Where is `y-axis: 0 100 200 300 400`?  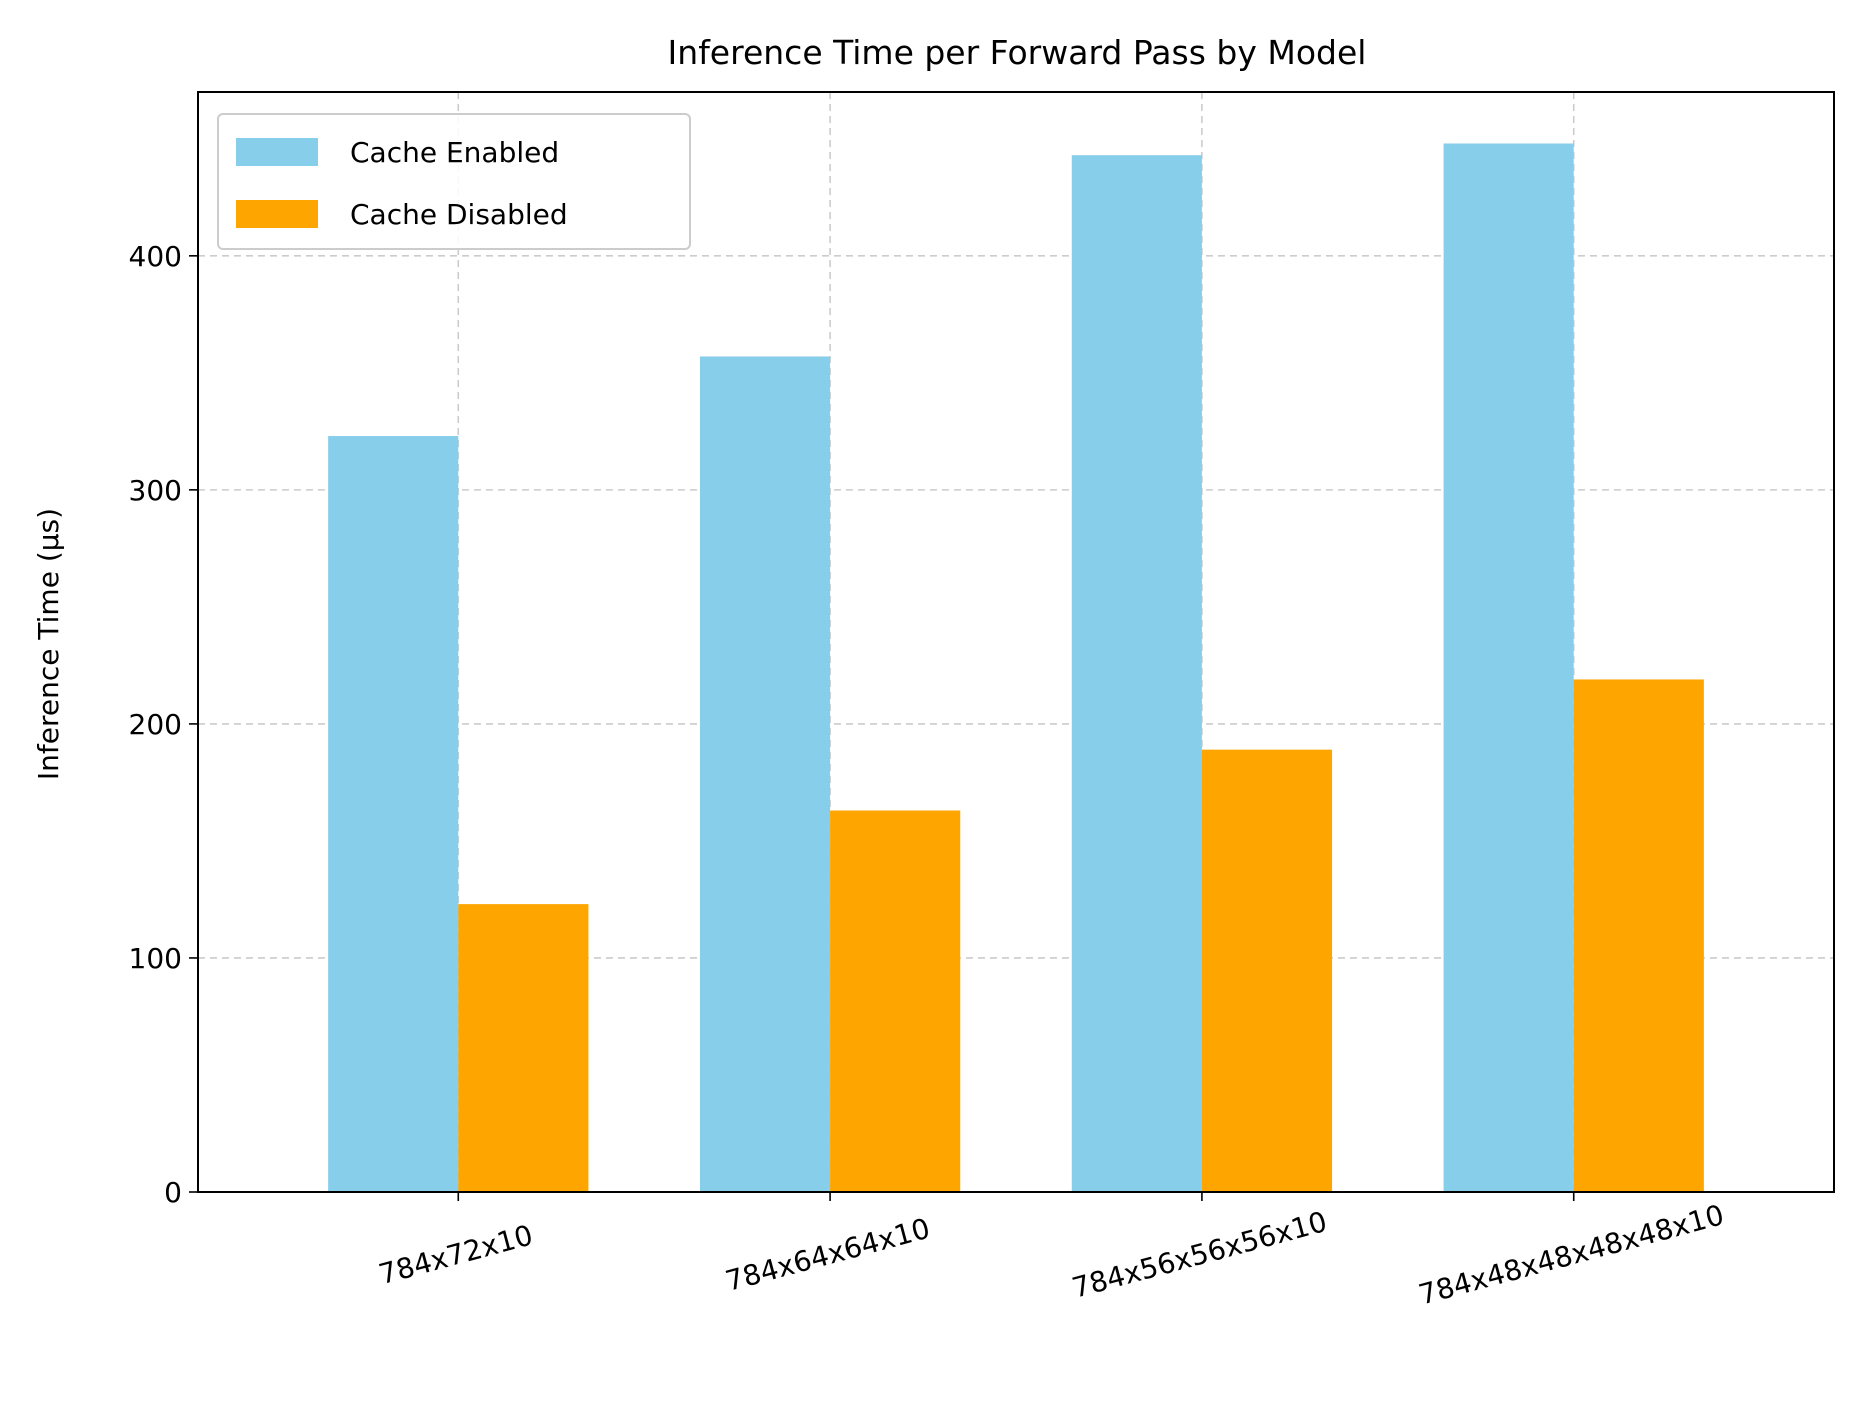
y-axis: 0 100 200 300 400 is located at coordinates (163, 724).